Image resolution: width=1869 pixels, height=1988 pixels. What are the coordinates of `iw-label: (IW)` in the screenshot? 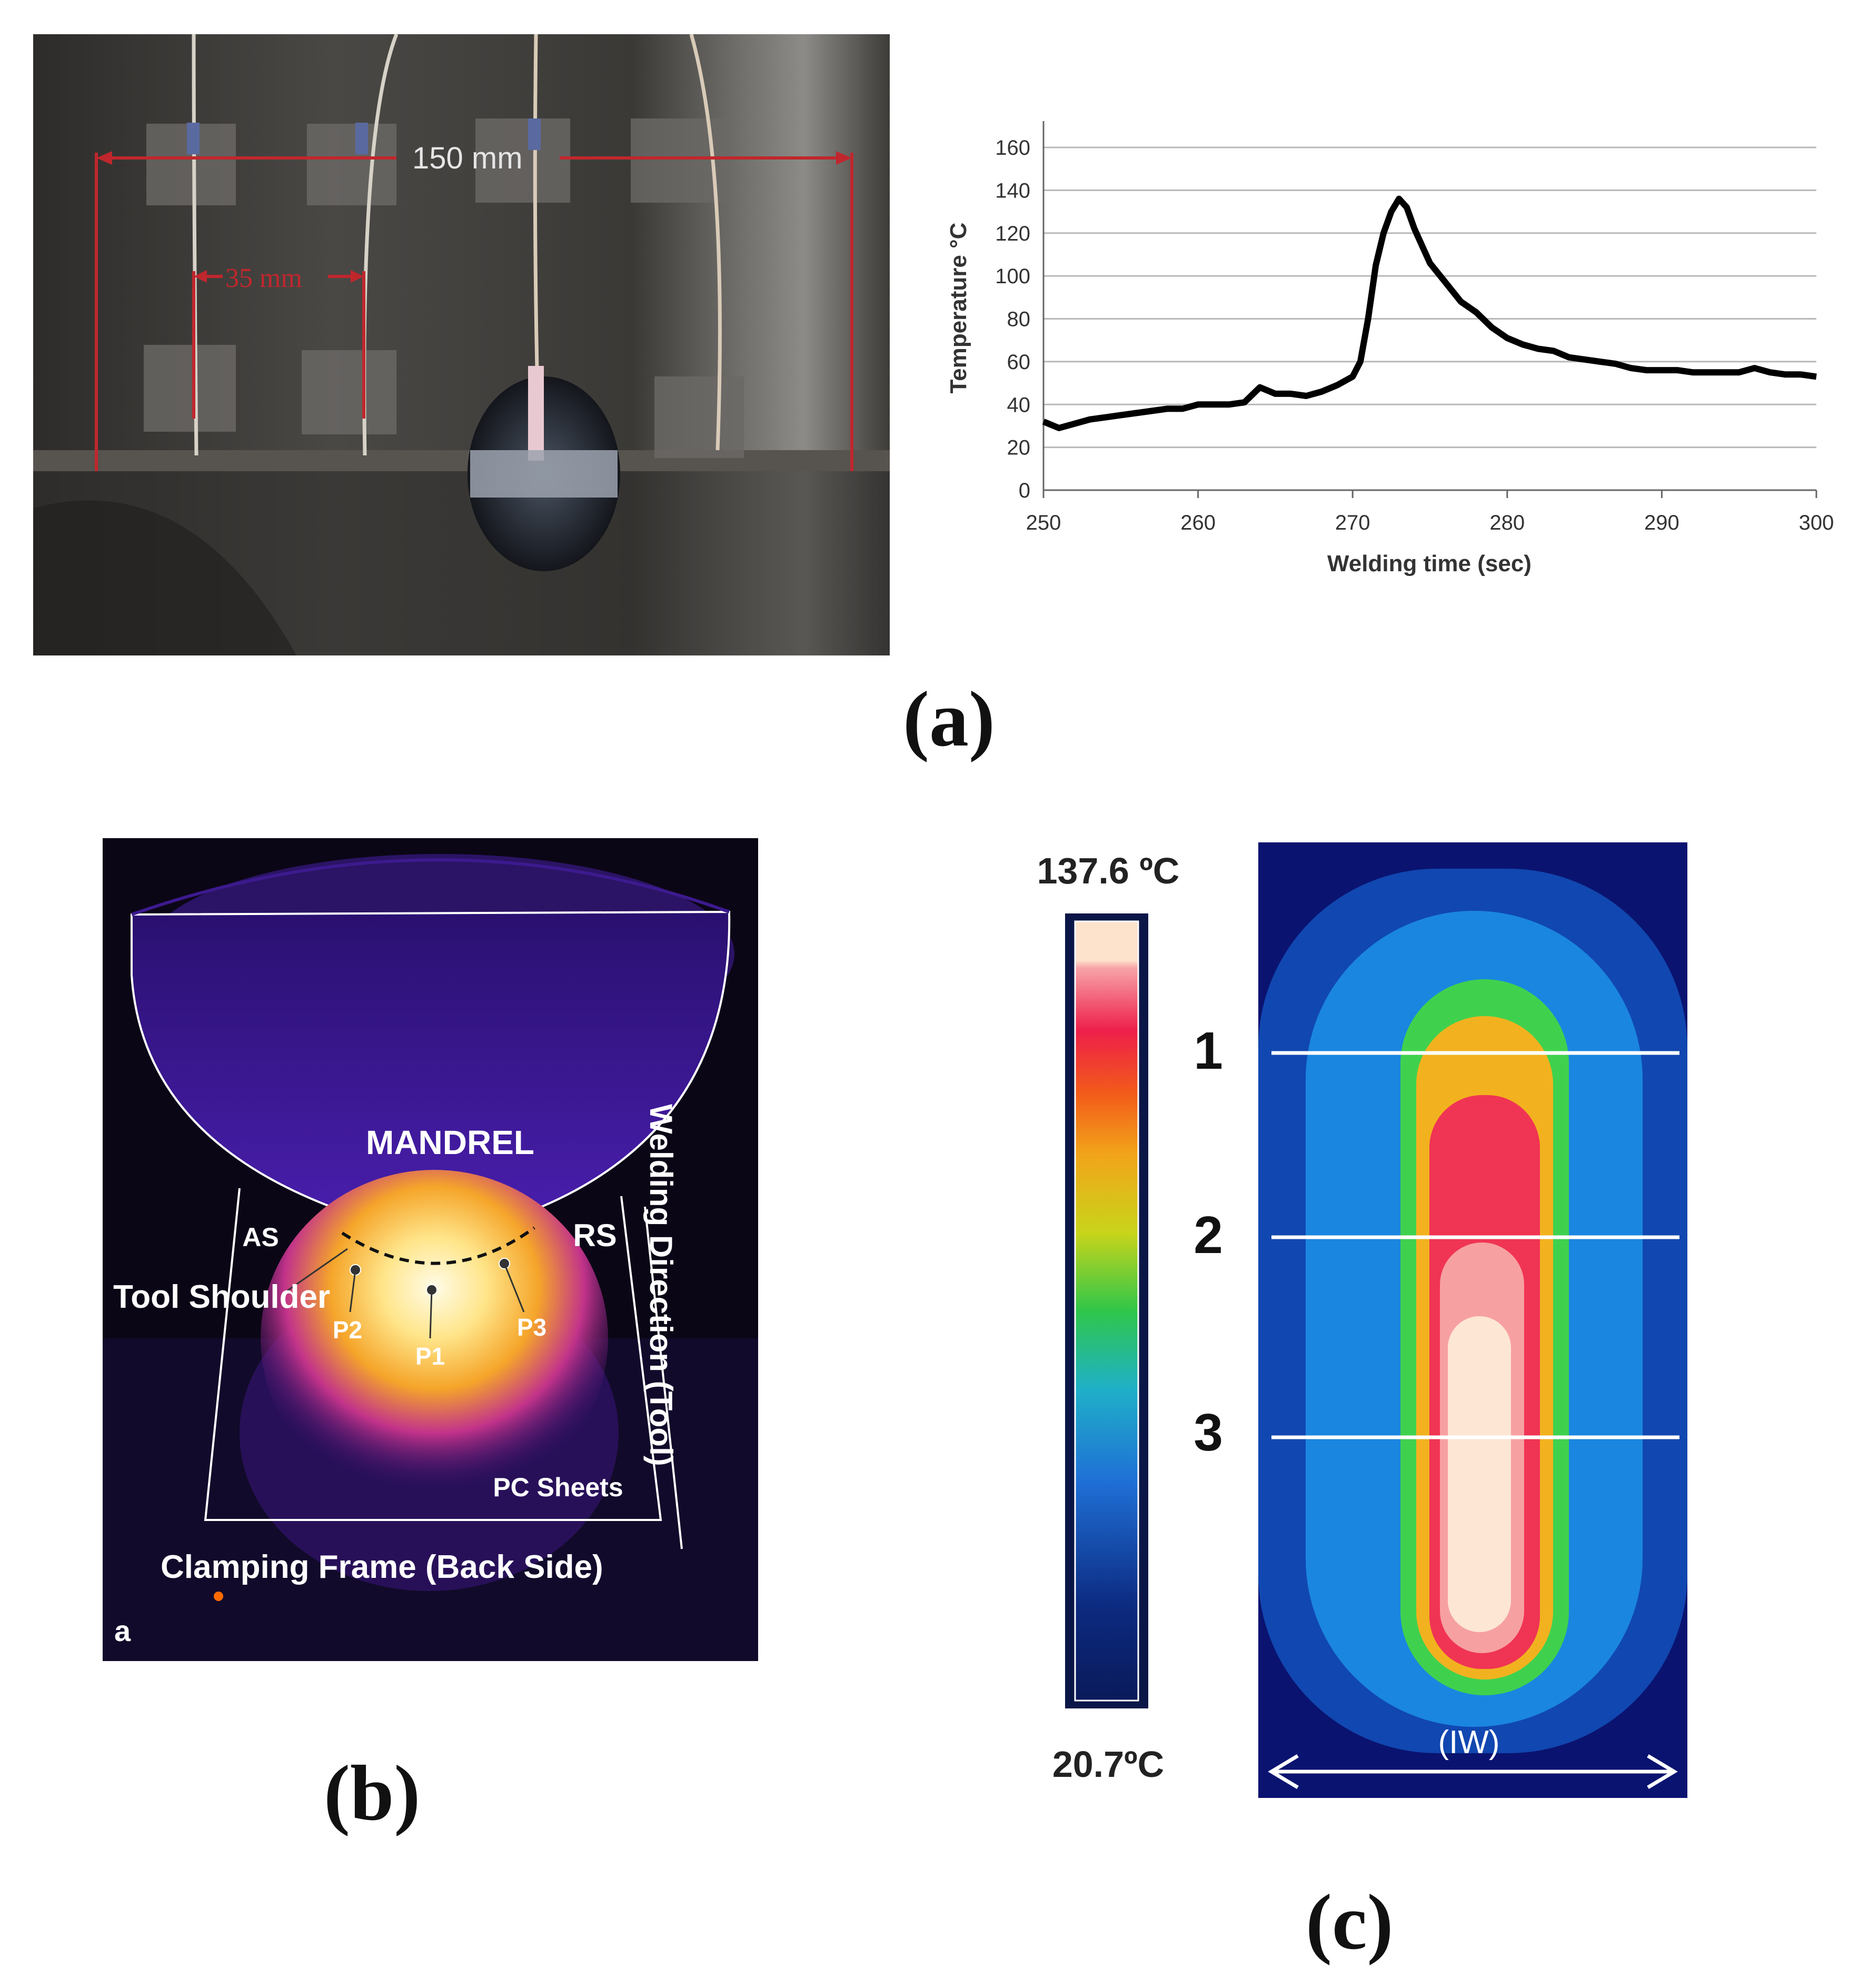 It's located at (1468, 1742).